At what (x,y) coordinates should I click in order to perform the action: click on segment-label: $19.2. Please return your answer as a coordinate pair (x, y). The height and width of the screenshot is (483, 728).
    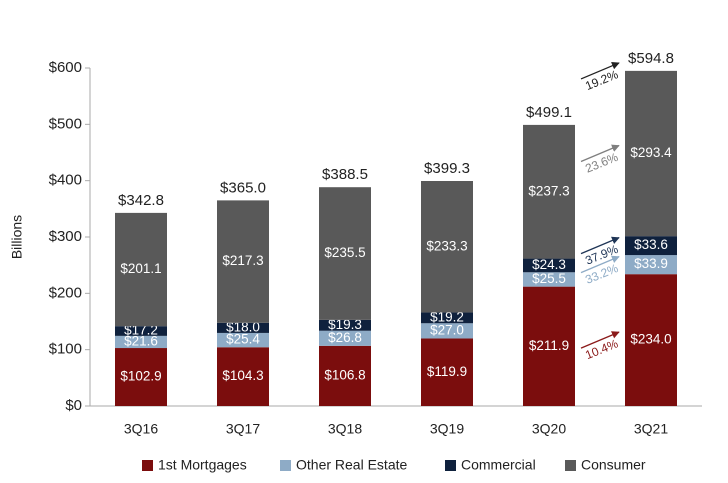
    Looking at the image, I should click on (447, 316).